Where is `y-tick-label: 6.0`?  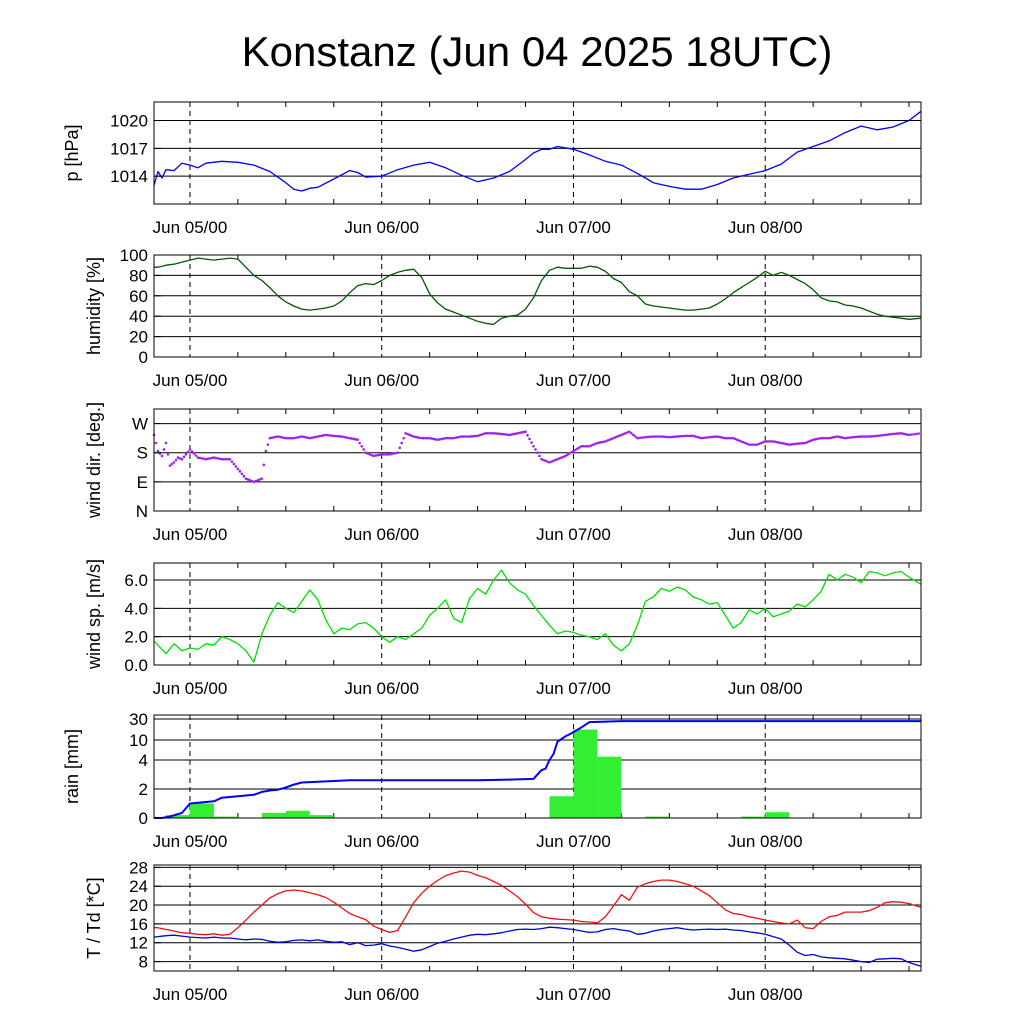
y-tick-label: 6.0 is located at coordinates (136, 580).